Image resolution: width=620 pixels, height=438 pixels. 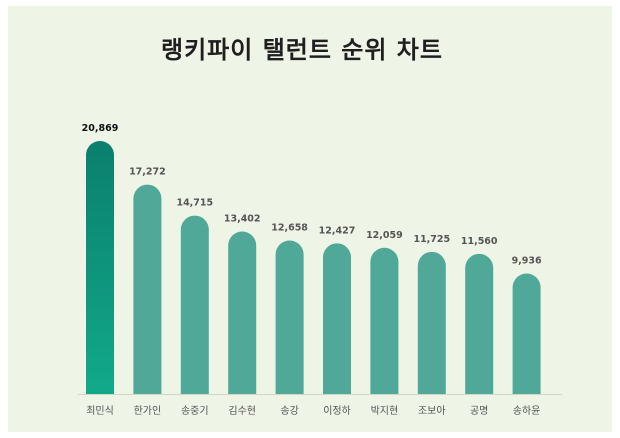 What do you see at coordinates (100, 128) in the screenshot?
I see `value-label: 20,869` at bounding box center [100, 128].